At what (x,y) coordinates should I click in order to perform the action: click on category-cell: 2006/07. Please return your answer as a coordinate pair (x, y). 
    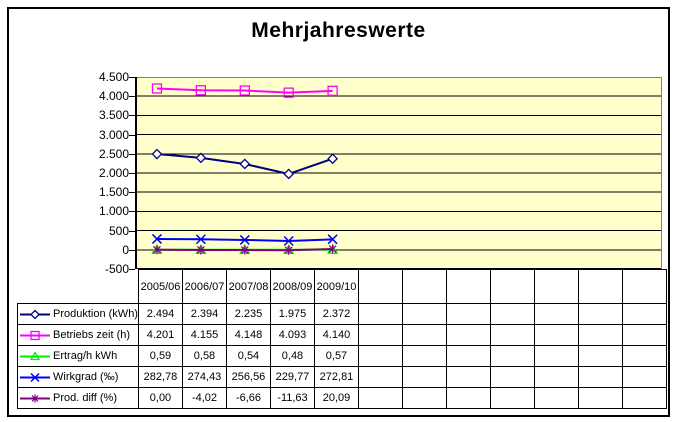
    Looking at the image, I should click on (204, 286).